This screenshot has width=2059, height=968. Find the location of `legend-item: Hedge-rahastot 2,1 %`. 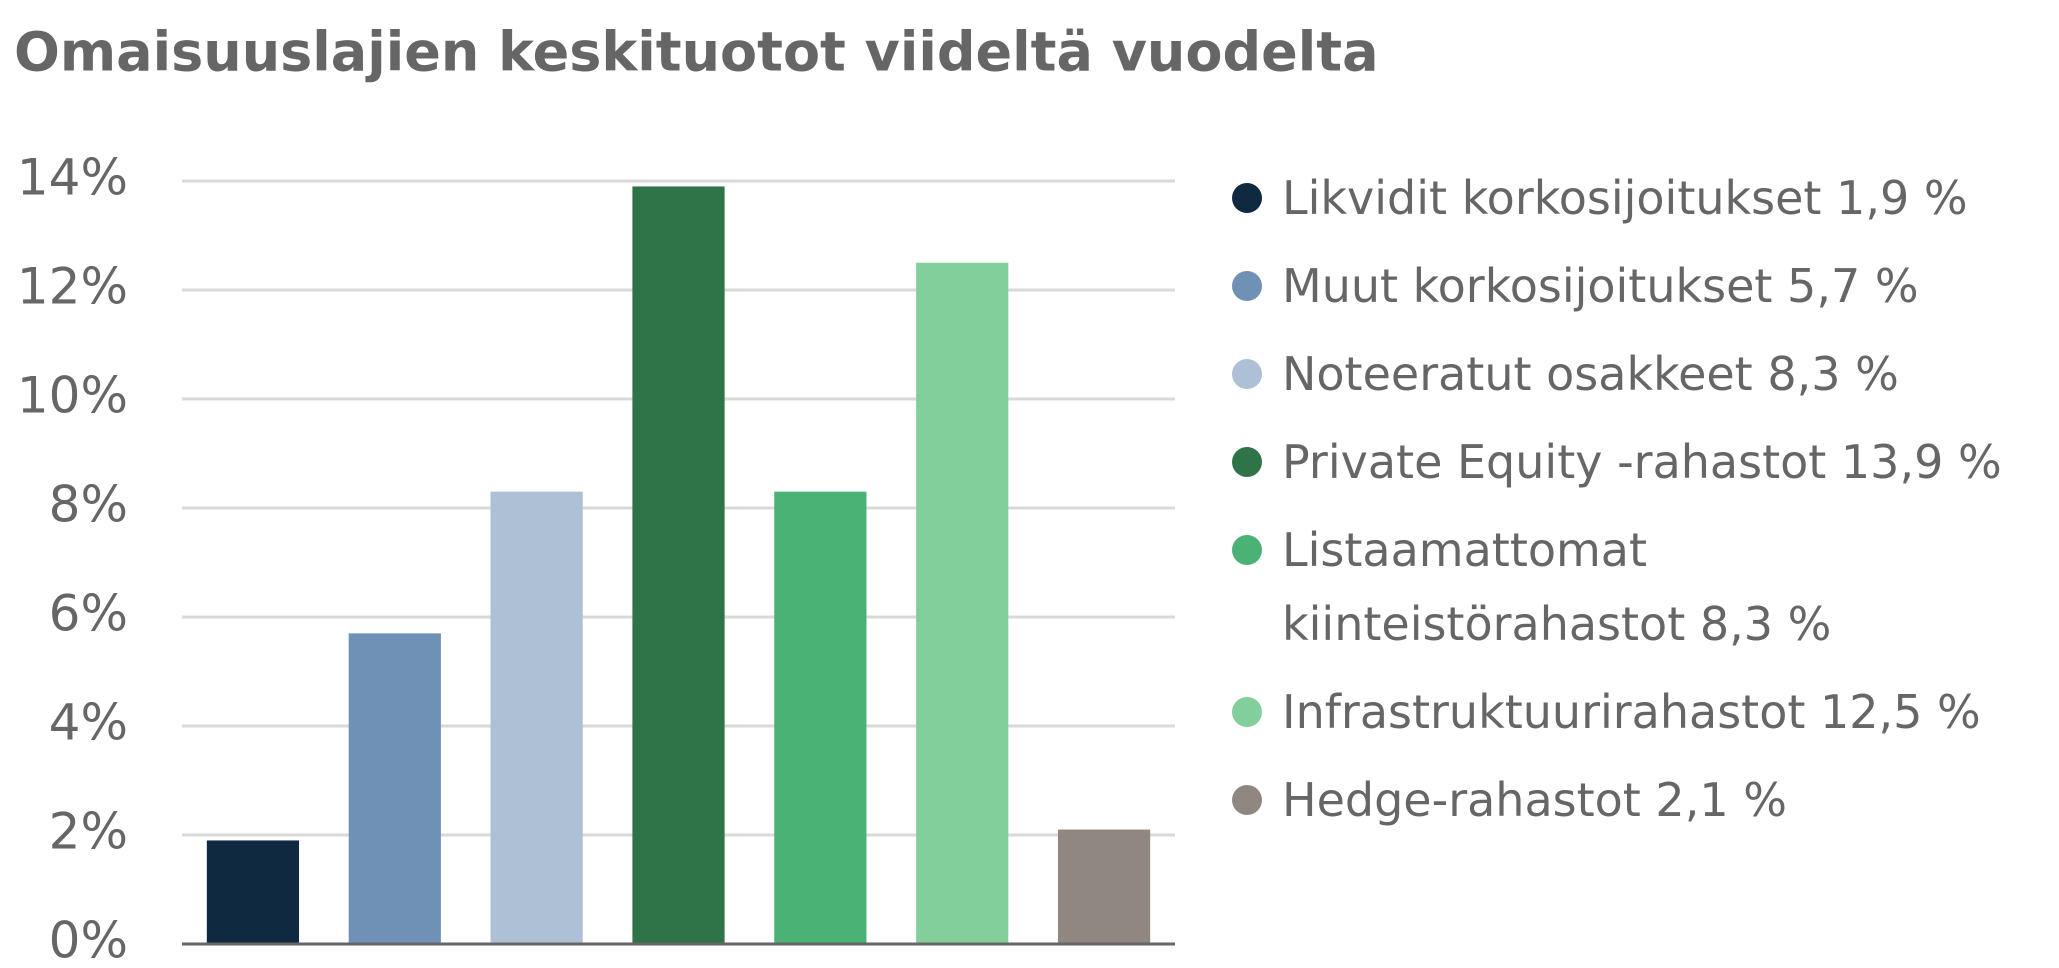

legend-item: Hedge-rahastot 2,1 % is located at coordinates (1632, 800).